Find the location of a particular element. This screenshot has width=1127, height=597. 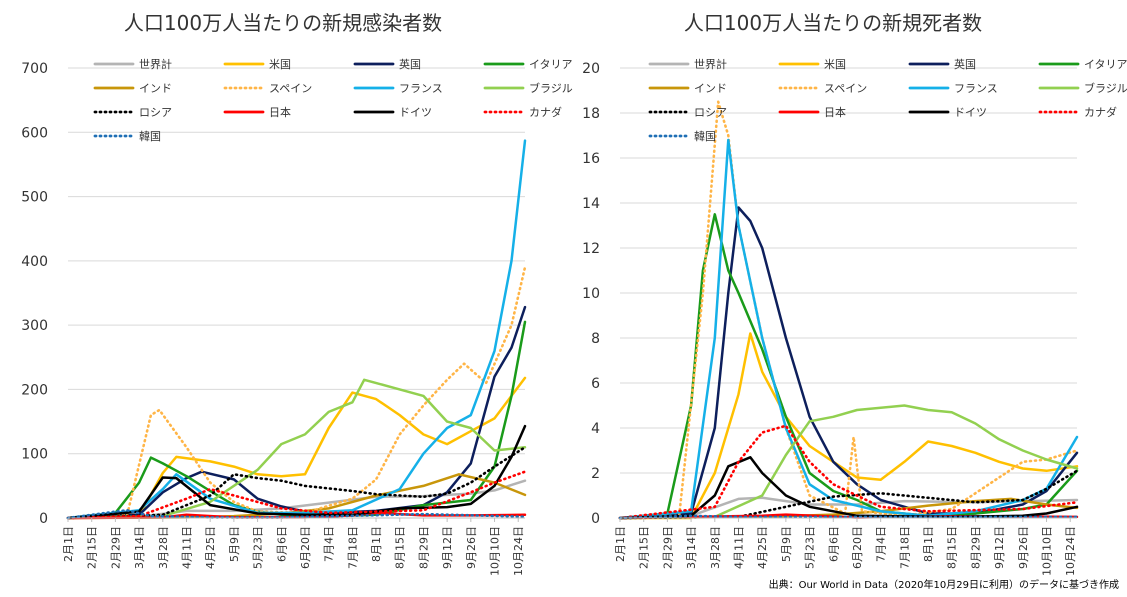

legend-item-カナダ: カナダ is located at coordinates (522, 112).